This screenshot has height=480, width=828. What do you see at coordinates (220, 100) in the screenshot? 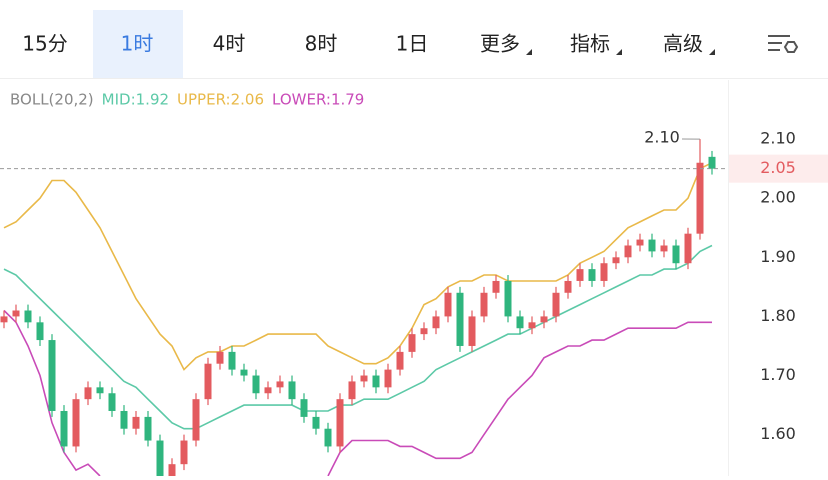
I see `indicator-label: UPPER:2.06` at bounding box center [220, 100].